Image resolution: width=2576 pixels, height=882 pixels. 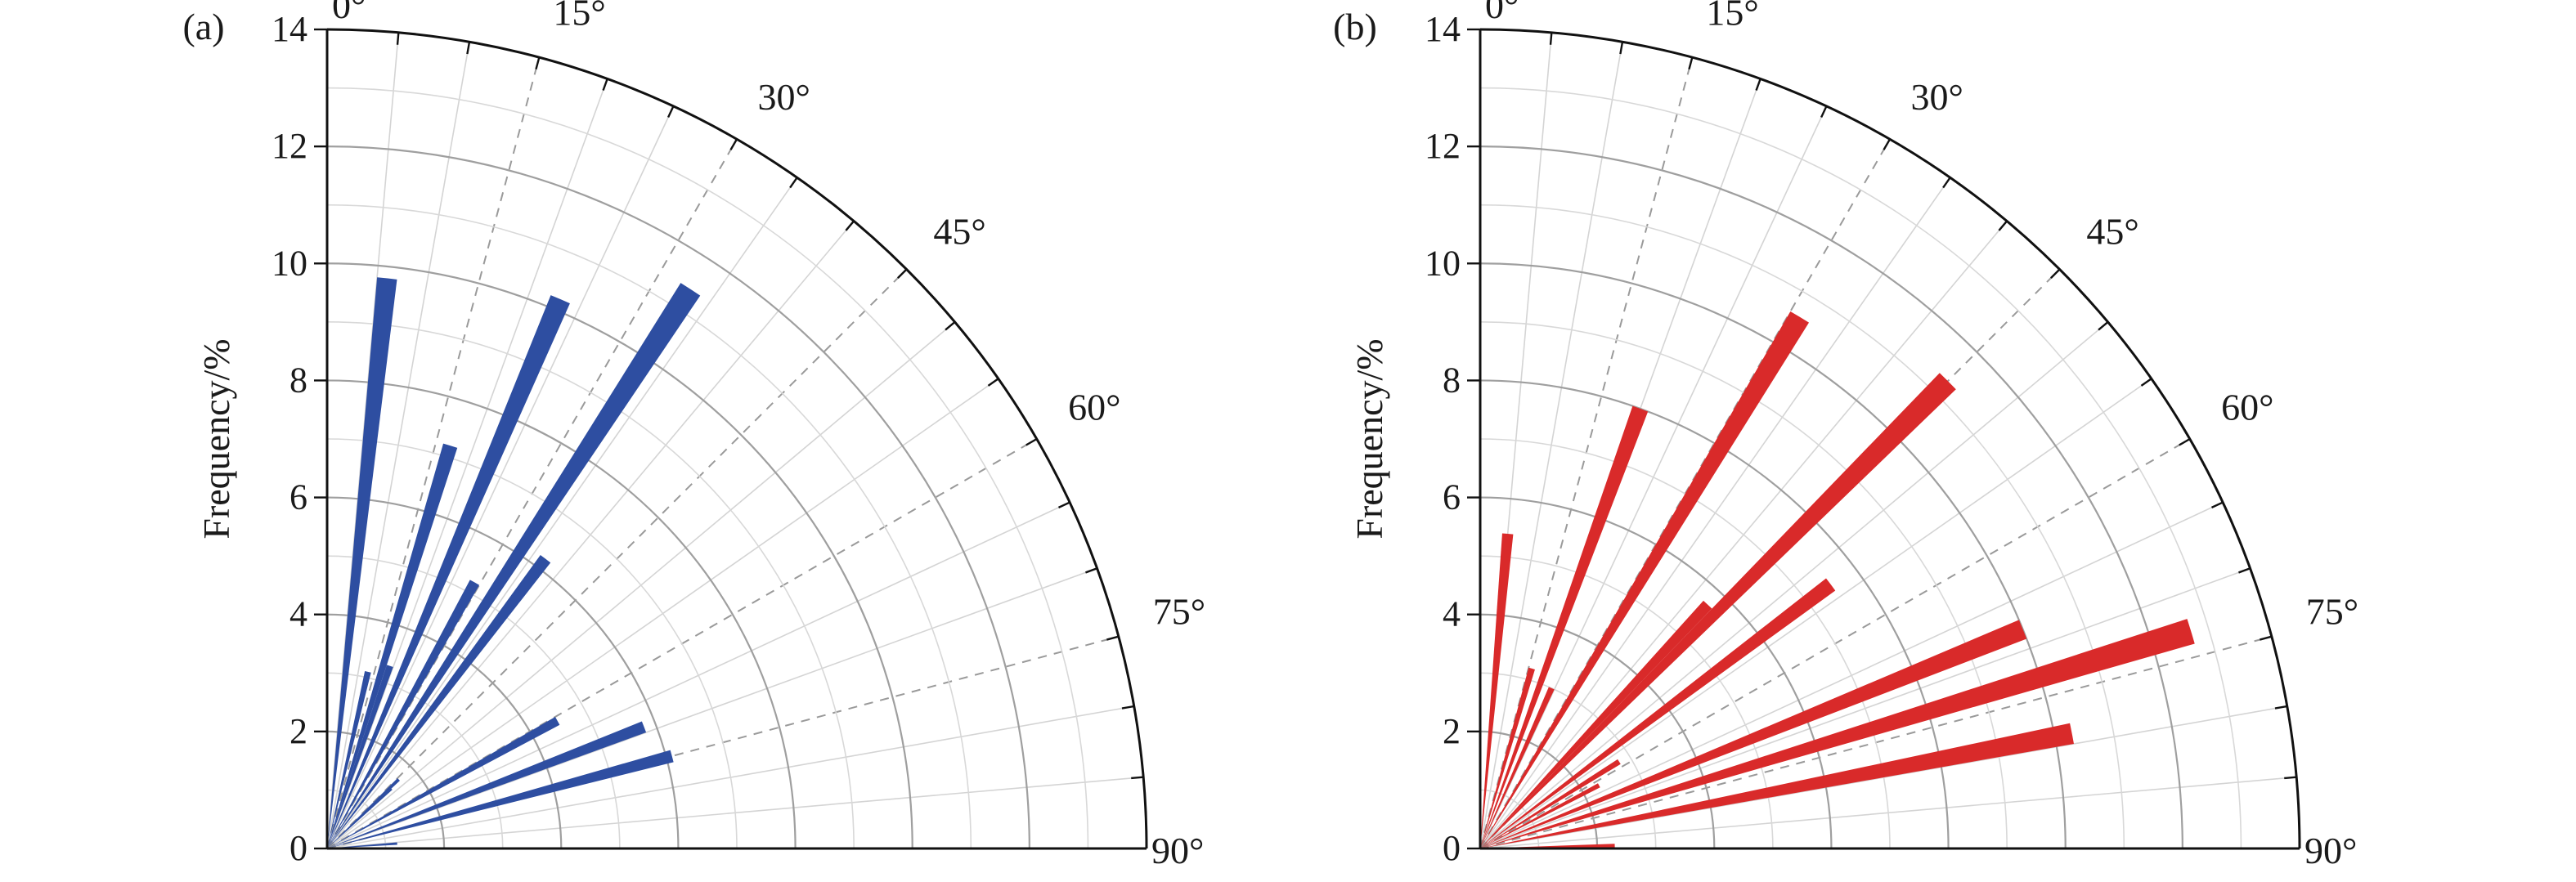 I want to click on y-tick-label: 12, so click(x=1443, y=146).